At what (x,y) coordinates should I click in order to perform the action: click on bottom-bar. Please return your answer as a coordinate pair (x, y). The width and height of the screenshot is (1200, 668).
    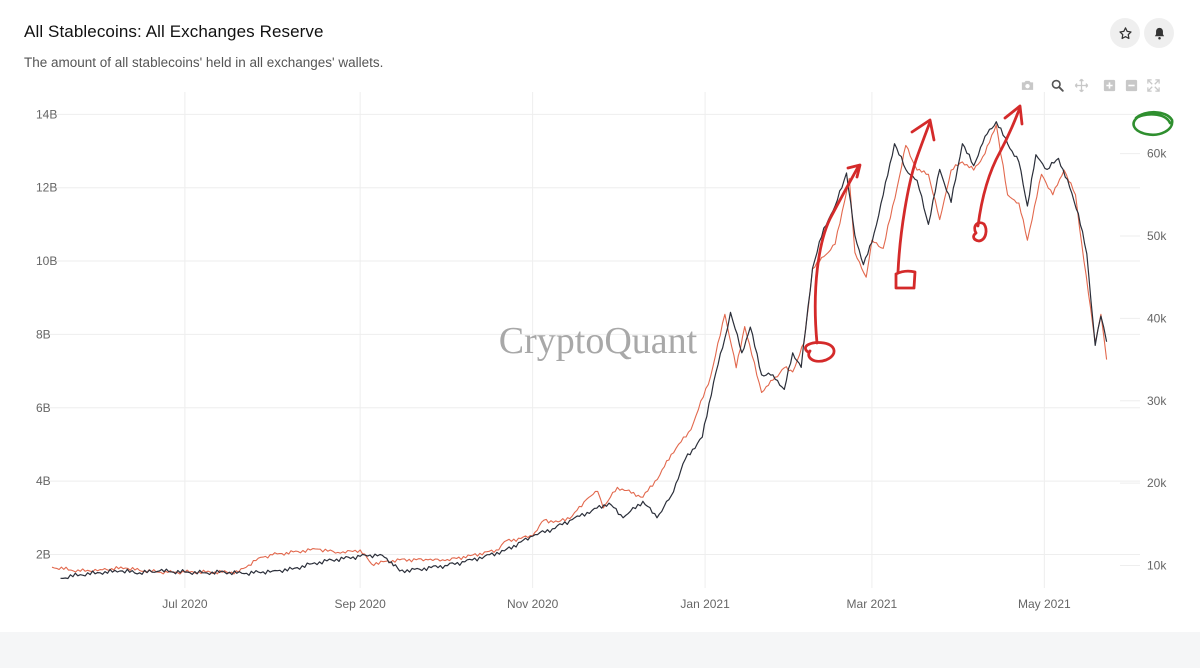
    Looking at the image, I should click on (600, 650).